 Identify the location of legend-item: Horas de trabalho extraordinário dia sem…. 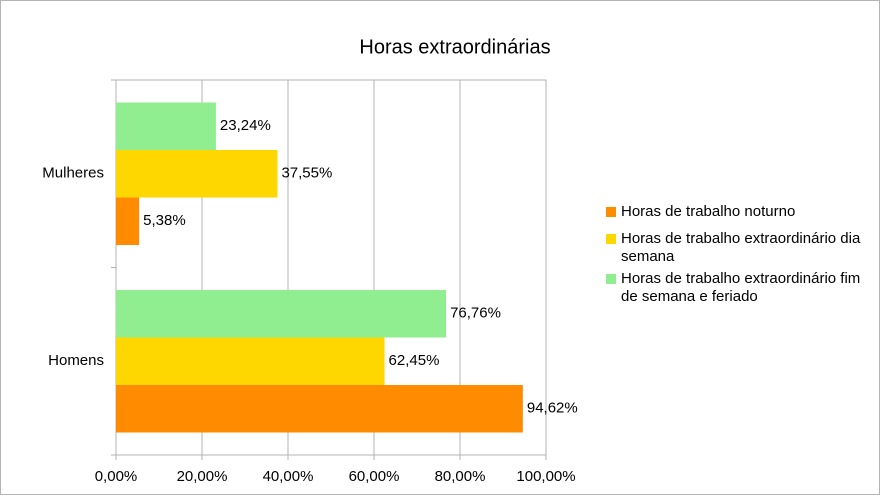
(740, 248).